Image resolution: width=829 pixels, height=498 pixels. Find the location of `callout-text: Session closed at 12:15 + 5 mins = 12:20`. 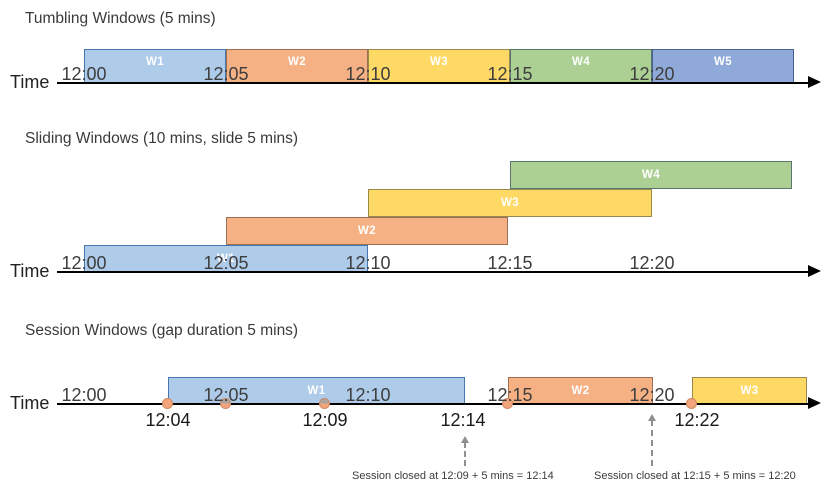

callout-text: Session closed at 12:15 + 5 mins = 12:20 is located at coordinates (695, 476).